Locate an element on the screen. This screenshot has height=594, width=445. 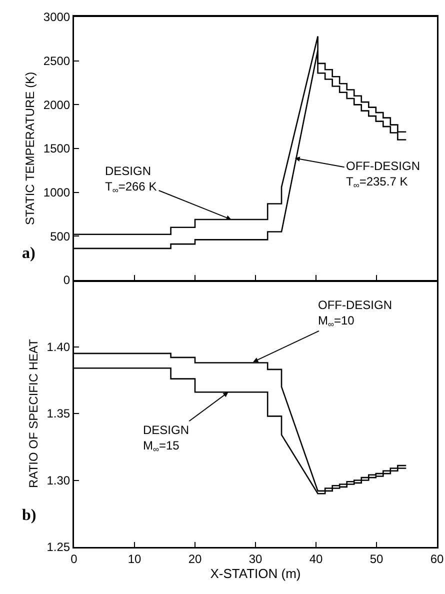
y-tick-label: 2000 is located at coordinates (56, 105).